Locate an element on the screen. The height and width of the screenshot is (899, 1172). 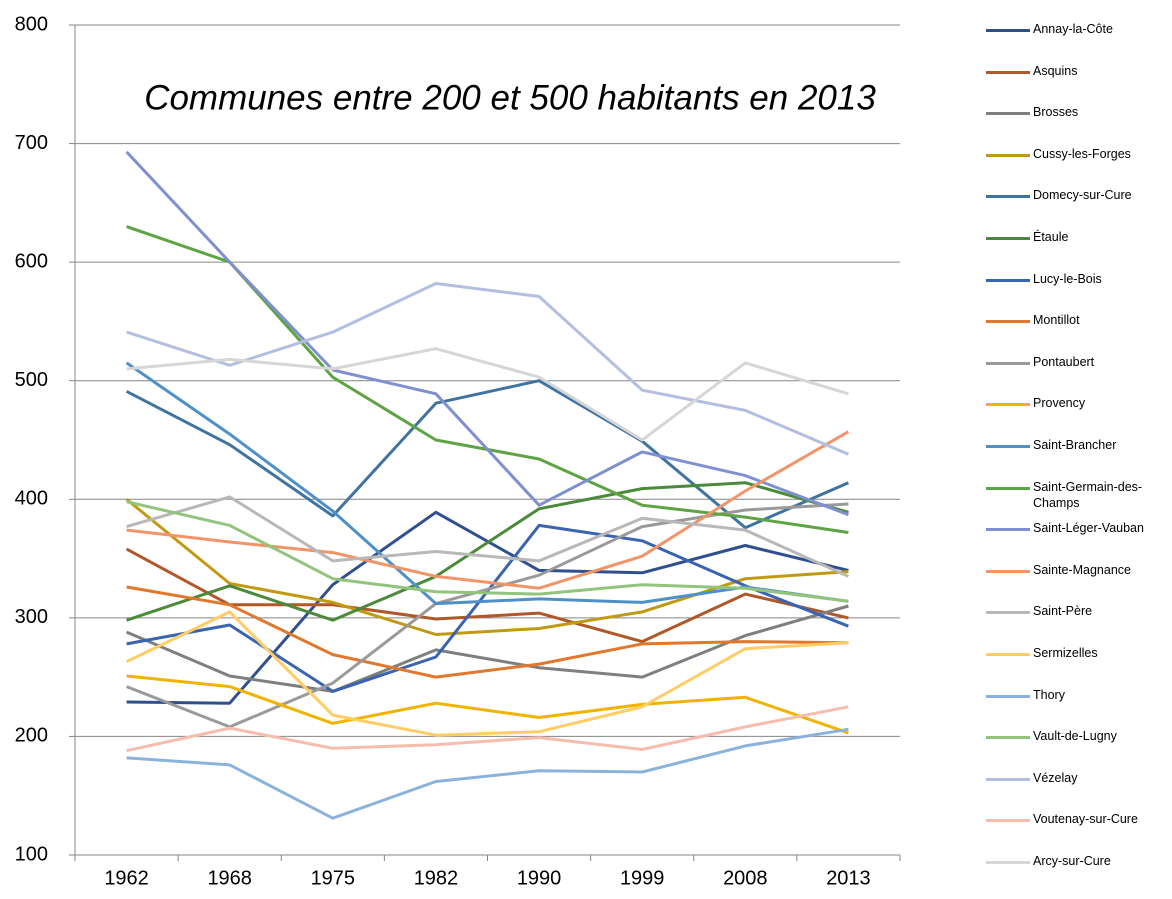
x-tick-label: 2013 is located at coordinates (848, 878).